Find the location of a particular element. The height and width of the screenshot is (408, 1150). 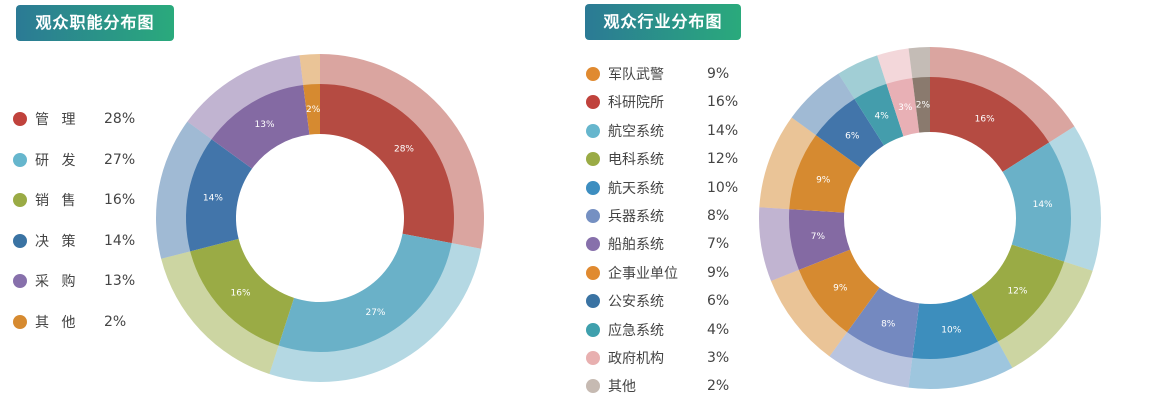

slice-label: 6% is located at coordinates (852, 136).